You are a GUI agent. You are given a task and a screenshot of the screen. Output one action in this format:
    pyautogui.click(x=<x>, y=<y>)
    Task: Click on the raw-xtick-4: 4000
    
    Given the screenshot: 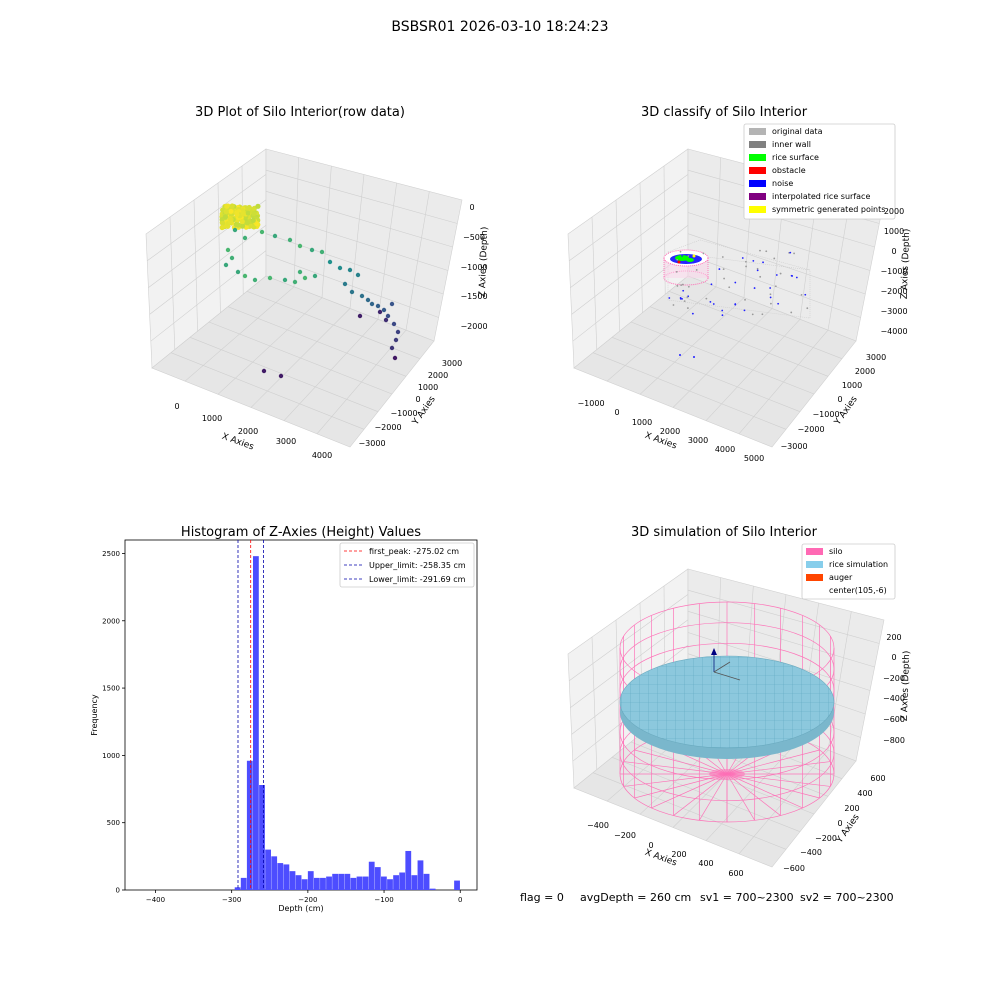 What is the action you would take?
    pyautogui.click(x=322, y=455)
    